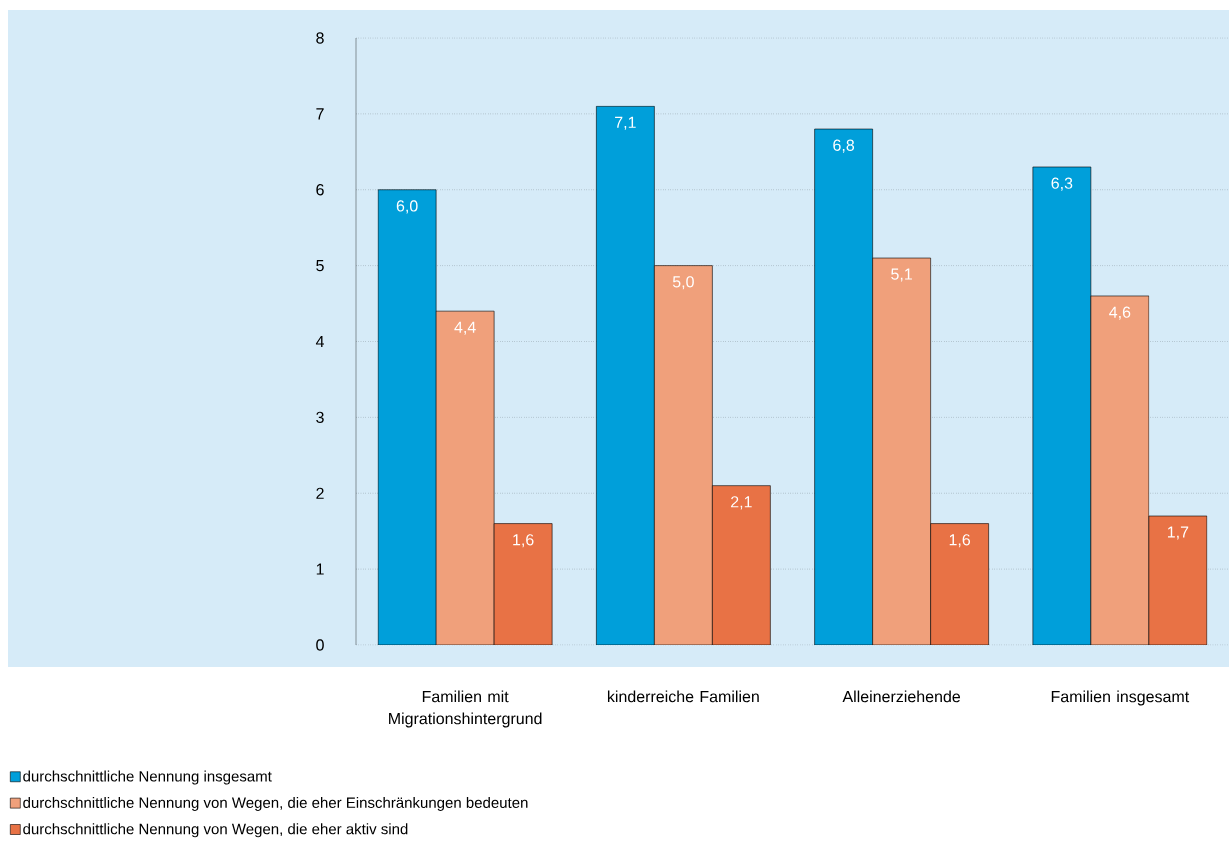 Image resolution: width=1229 pixels, height=846 pixels. I want to click on data-label: 5,0, so click(683, 283).